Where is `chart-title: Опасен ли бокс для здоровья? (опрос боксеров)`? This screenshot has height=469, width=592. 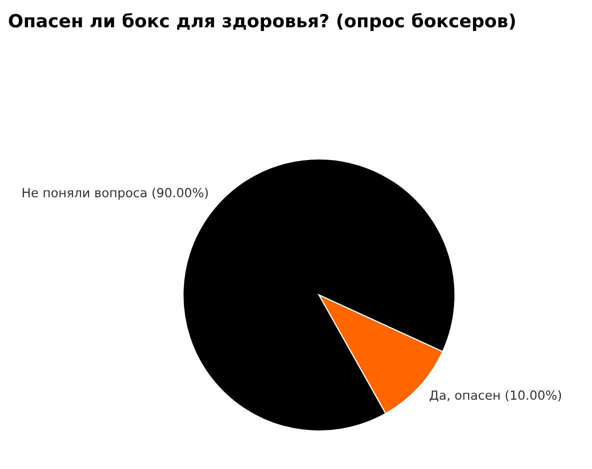
chart-title: Опасен ли бокс для здоровья? (опрос боксеров) is located at coordinates (261, 22).